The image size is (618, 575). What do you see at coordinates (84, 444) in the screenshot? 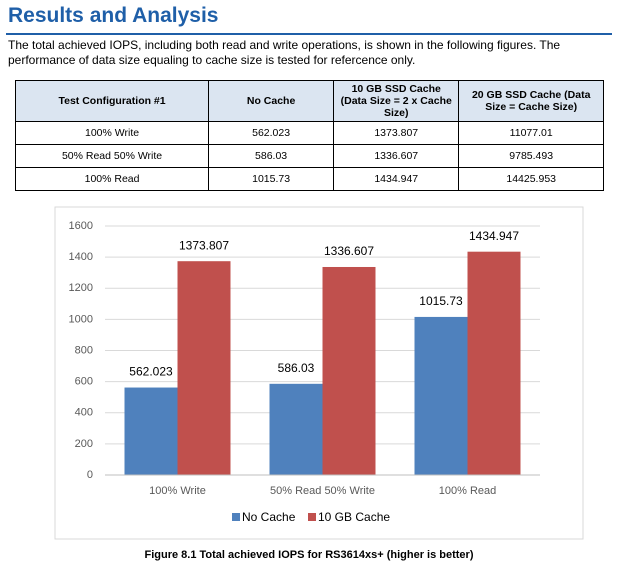
I see `y-tick-label: 200` at bounding box center [84, 444].